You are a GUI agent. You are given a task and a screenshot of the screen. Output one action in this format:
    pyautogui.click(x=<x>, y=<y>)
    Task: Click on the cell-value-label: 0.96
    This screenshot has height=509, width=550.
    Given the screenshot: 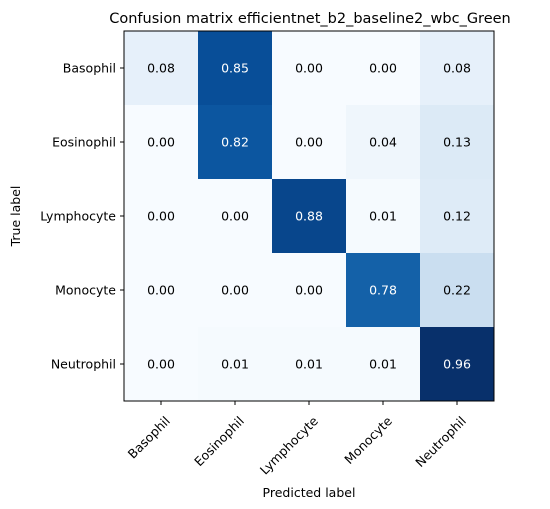 What is the action you would take?
    pyautogui.click(x=457, y=364)
    